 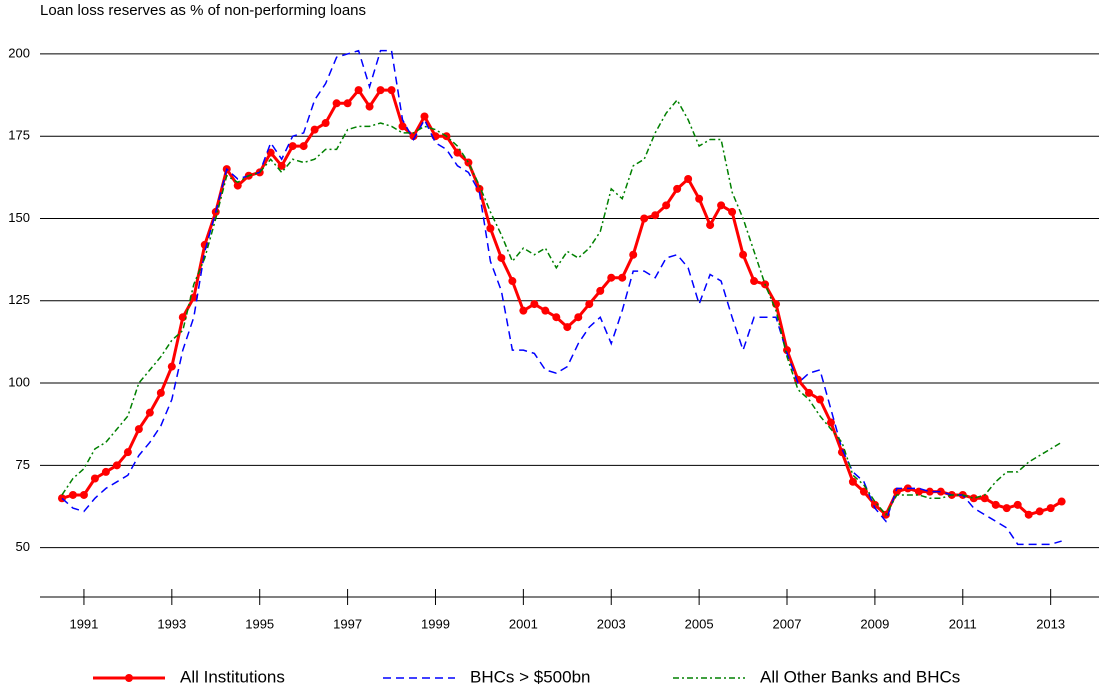 I want to click on x-tick-label: 2009, so click(x=874, y=623).